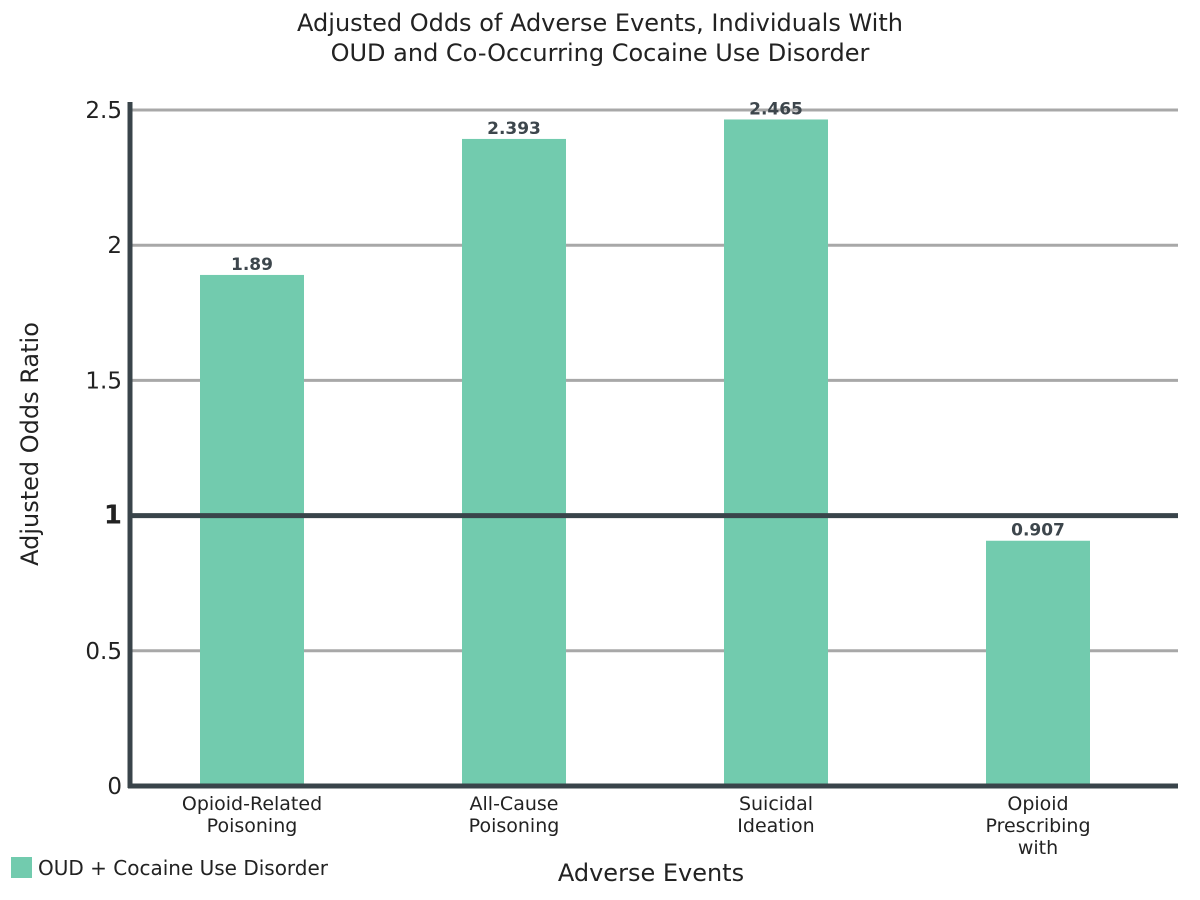 The height and width of the screenshot is (900, 1200). What do you see at coordinates (183, 868) in the screenshot?
I see `legend-entry: OUD + Cocaine Use Disorder` at bounding box center [183, 868].